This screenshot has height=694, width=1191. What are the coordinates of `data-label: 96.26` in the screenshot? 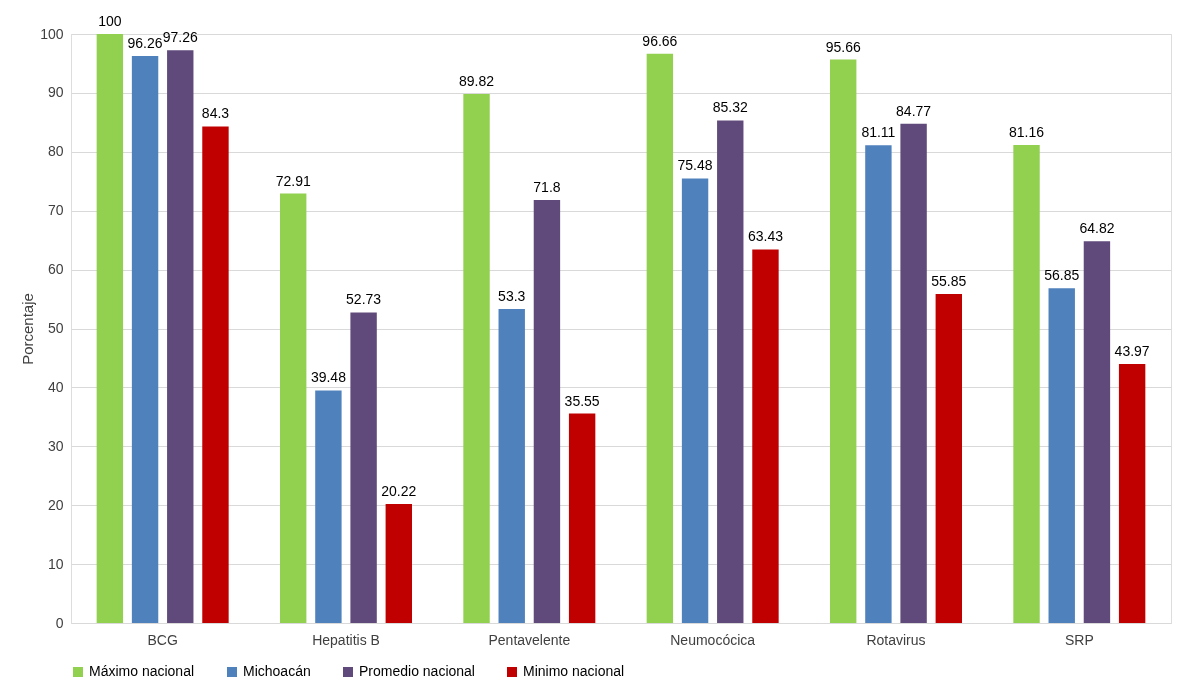 It's located at (145, 43).